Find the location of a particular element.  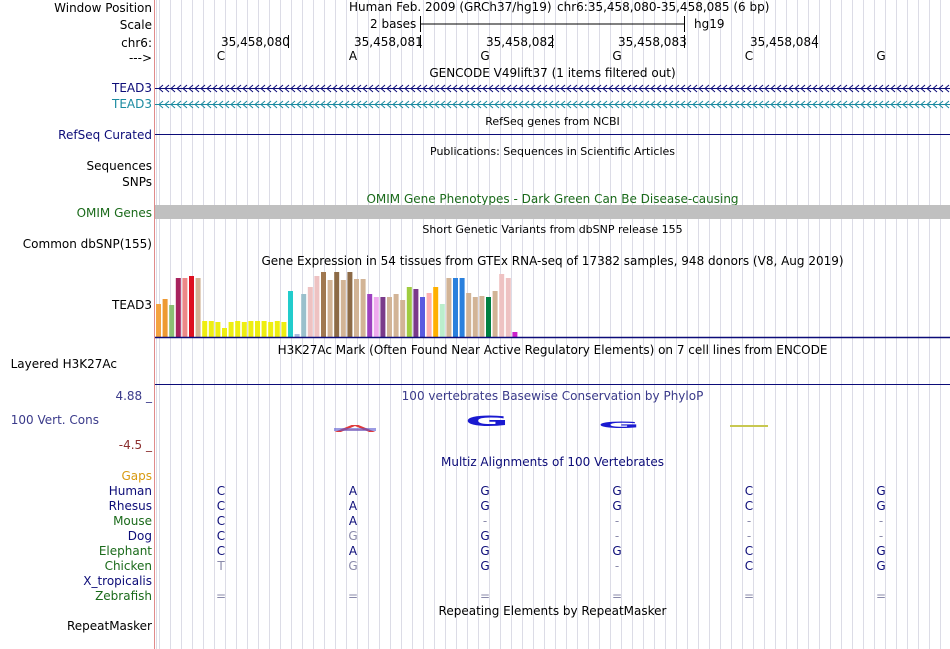

omim-feature is located at coordinates (552, 212).